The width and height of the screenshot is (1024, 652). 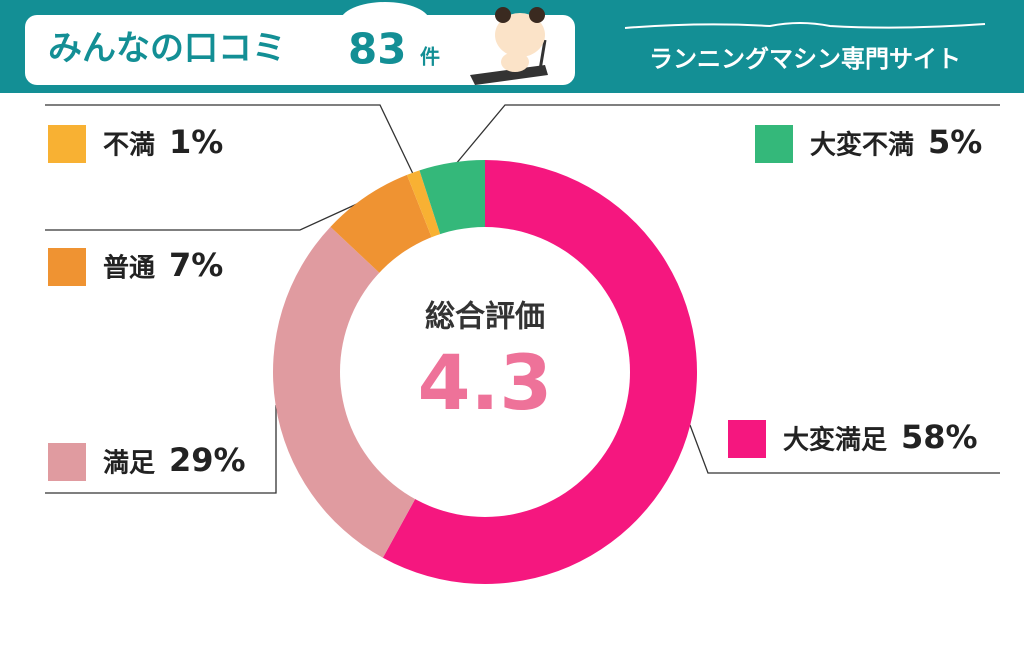 I want to click on header-title: みんなの口コミ, so click(x=167, y=49).